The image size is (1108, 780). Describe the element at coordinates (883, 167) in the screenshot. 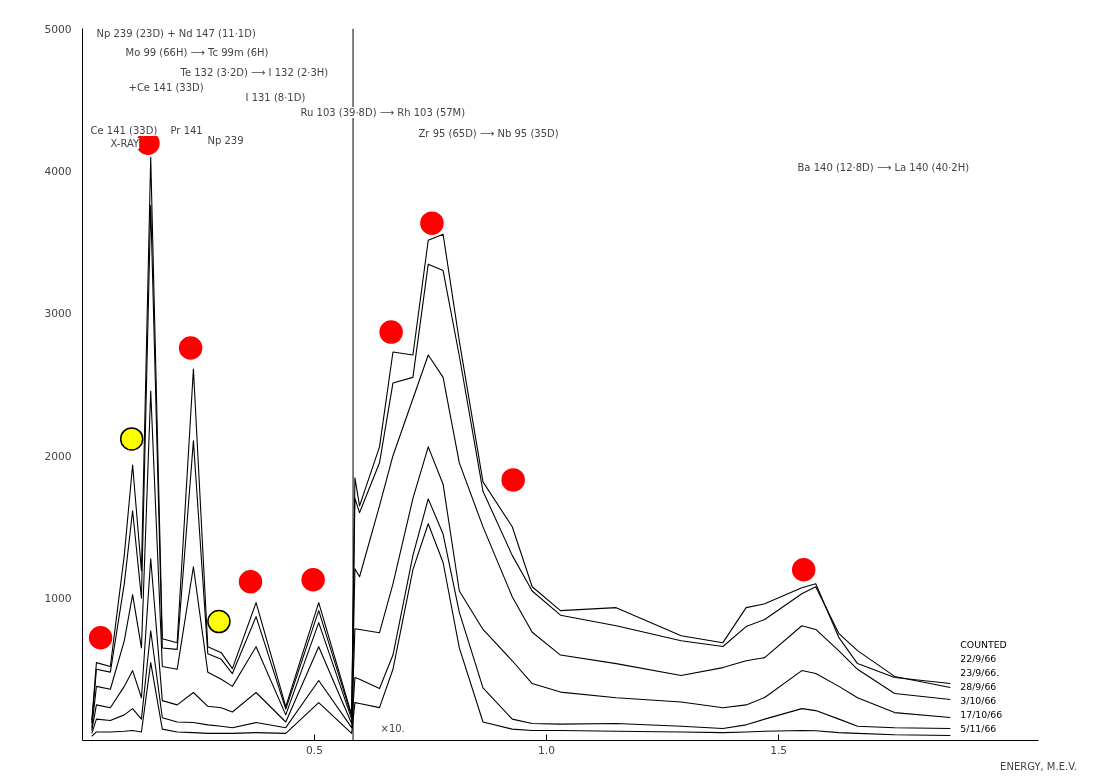

I see `annotation: Ba 140 (12·8D) ⟶ La 140 (40·2H)` at that location.